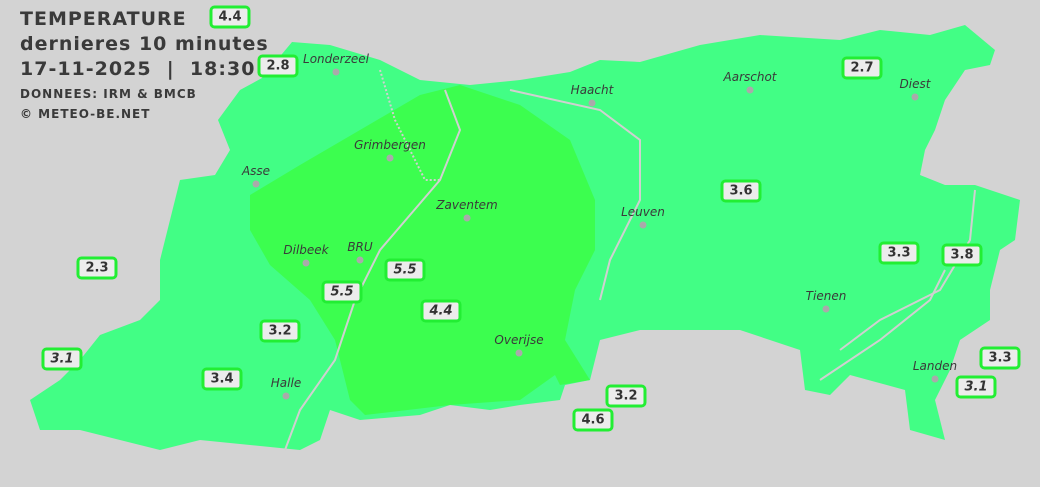  I want to click on city-label: Tienen, so click(826, 296).